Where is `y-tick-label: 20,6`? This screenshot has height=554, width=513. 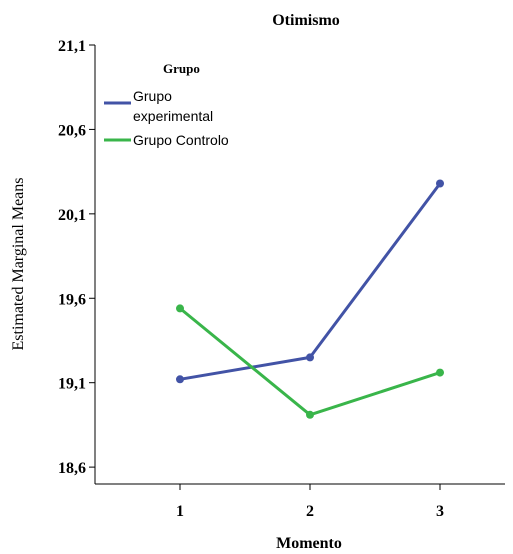 y-tick-label: 20,6 is located at coordinates (72, 130).